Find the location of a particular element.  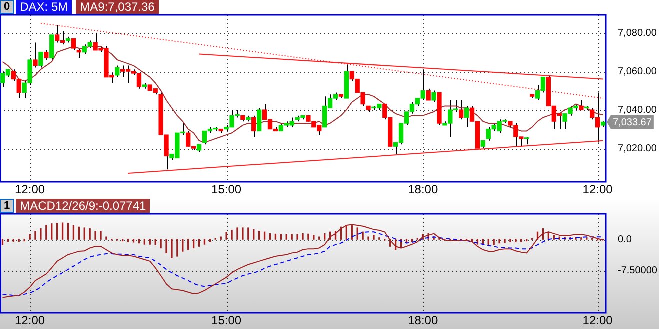

y-tick-label: -7.50000 is located at coordinates (638, 270).